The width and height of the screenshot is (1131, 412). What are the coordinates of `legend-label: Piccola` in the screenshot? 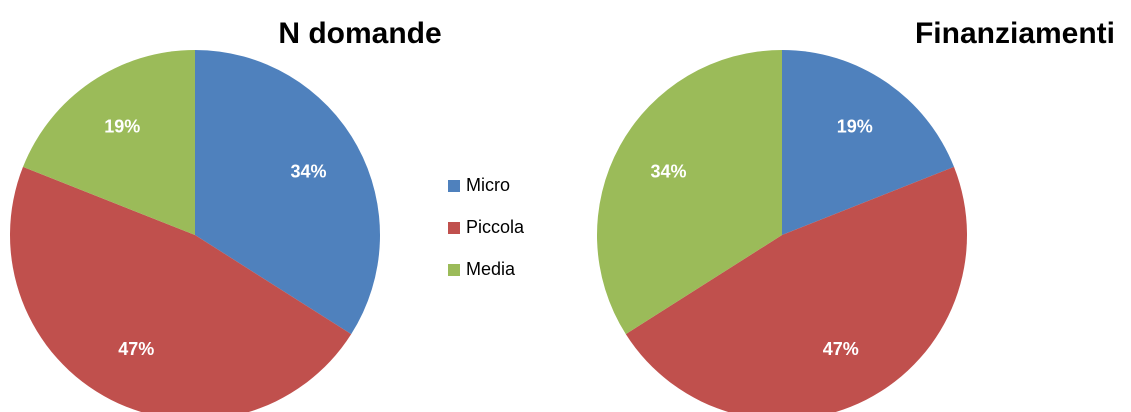 It's located at (495, 227).